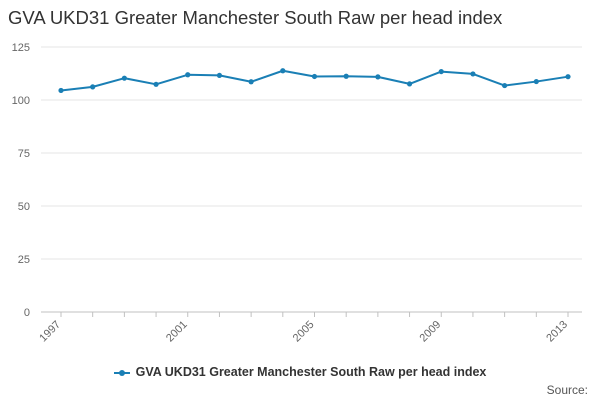  What do you see at coordinates (505, 85) in the screenshot?
I see `data-point-2011` at bounding box center [505, 85].